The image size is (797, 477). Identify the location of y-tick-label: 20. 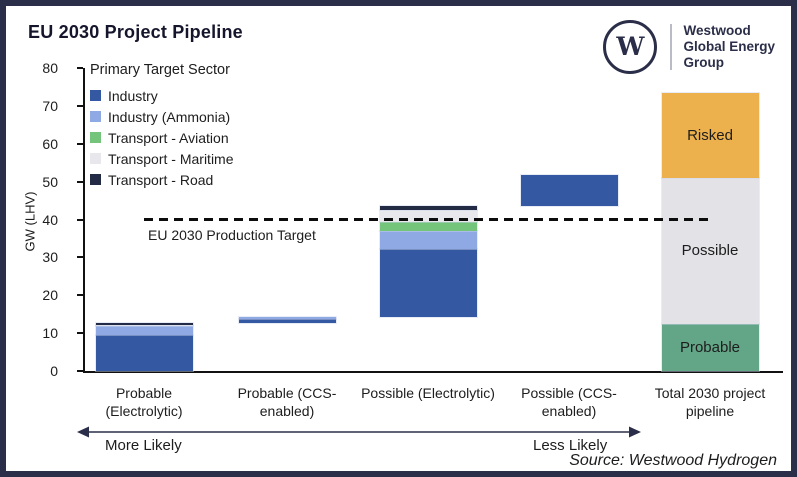
(50, 295).